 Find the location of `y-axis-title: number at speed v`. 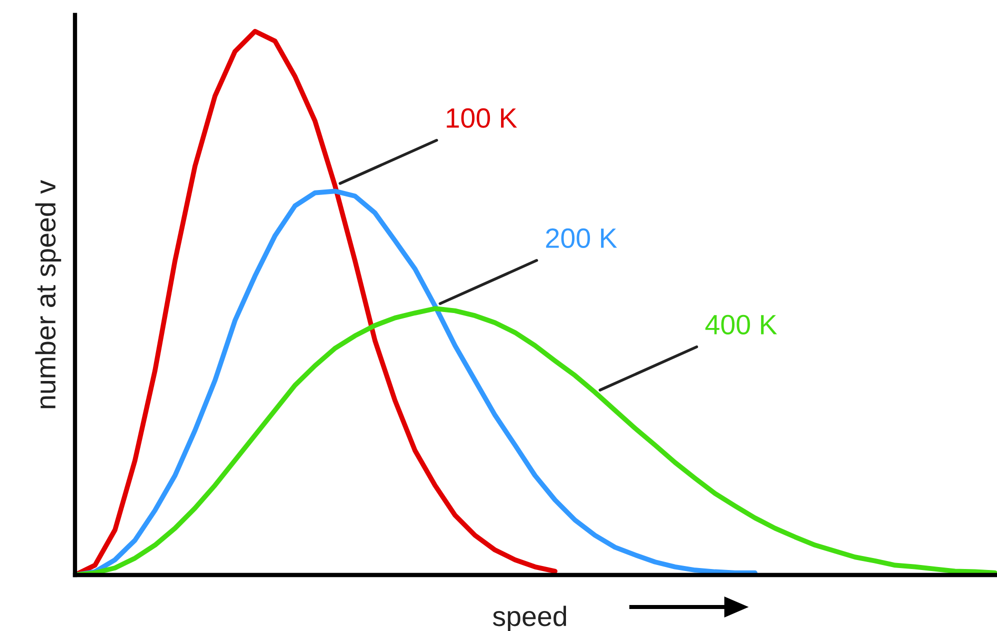

y-axis-title: number at speed v is located at coordinates (48, 294).